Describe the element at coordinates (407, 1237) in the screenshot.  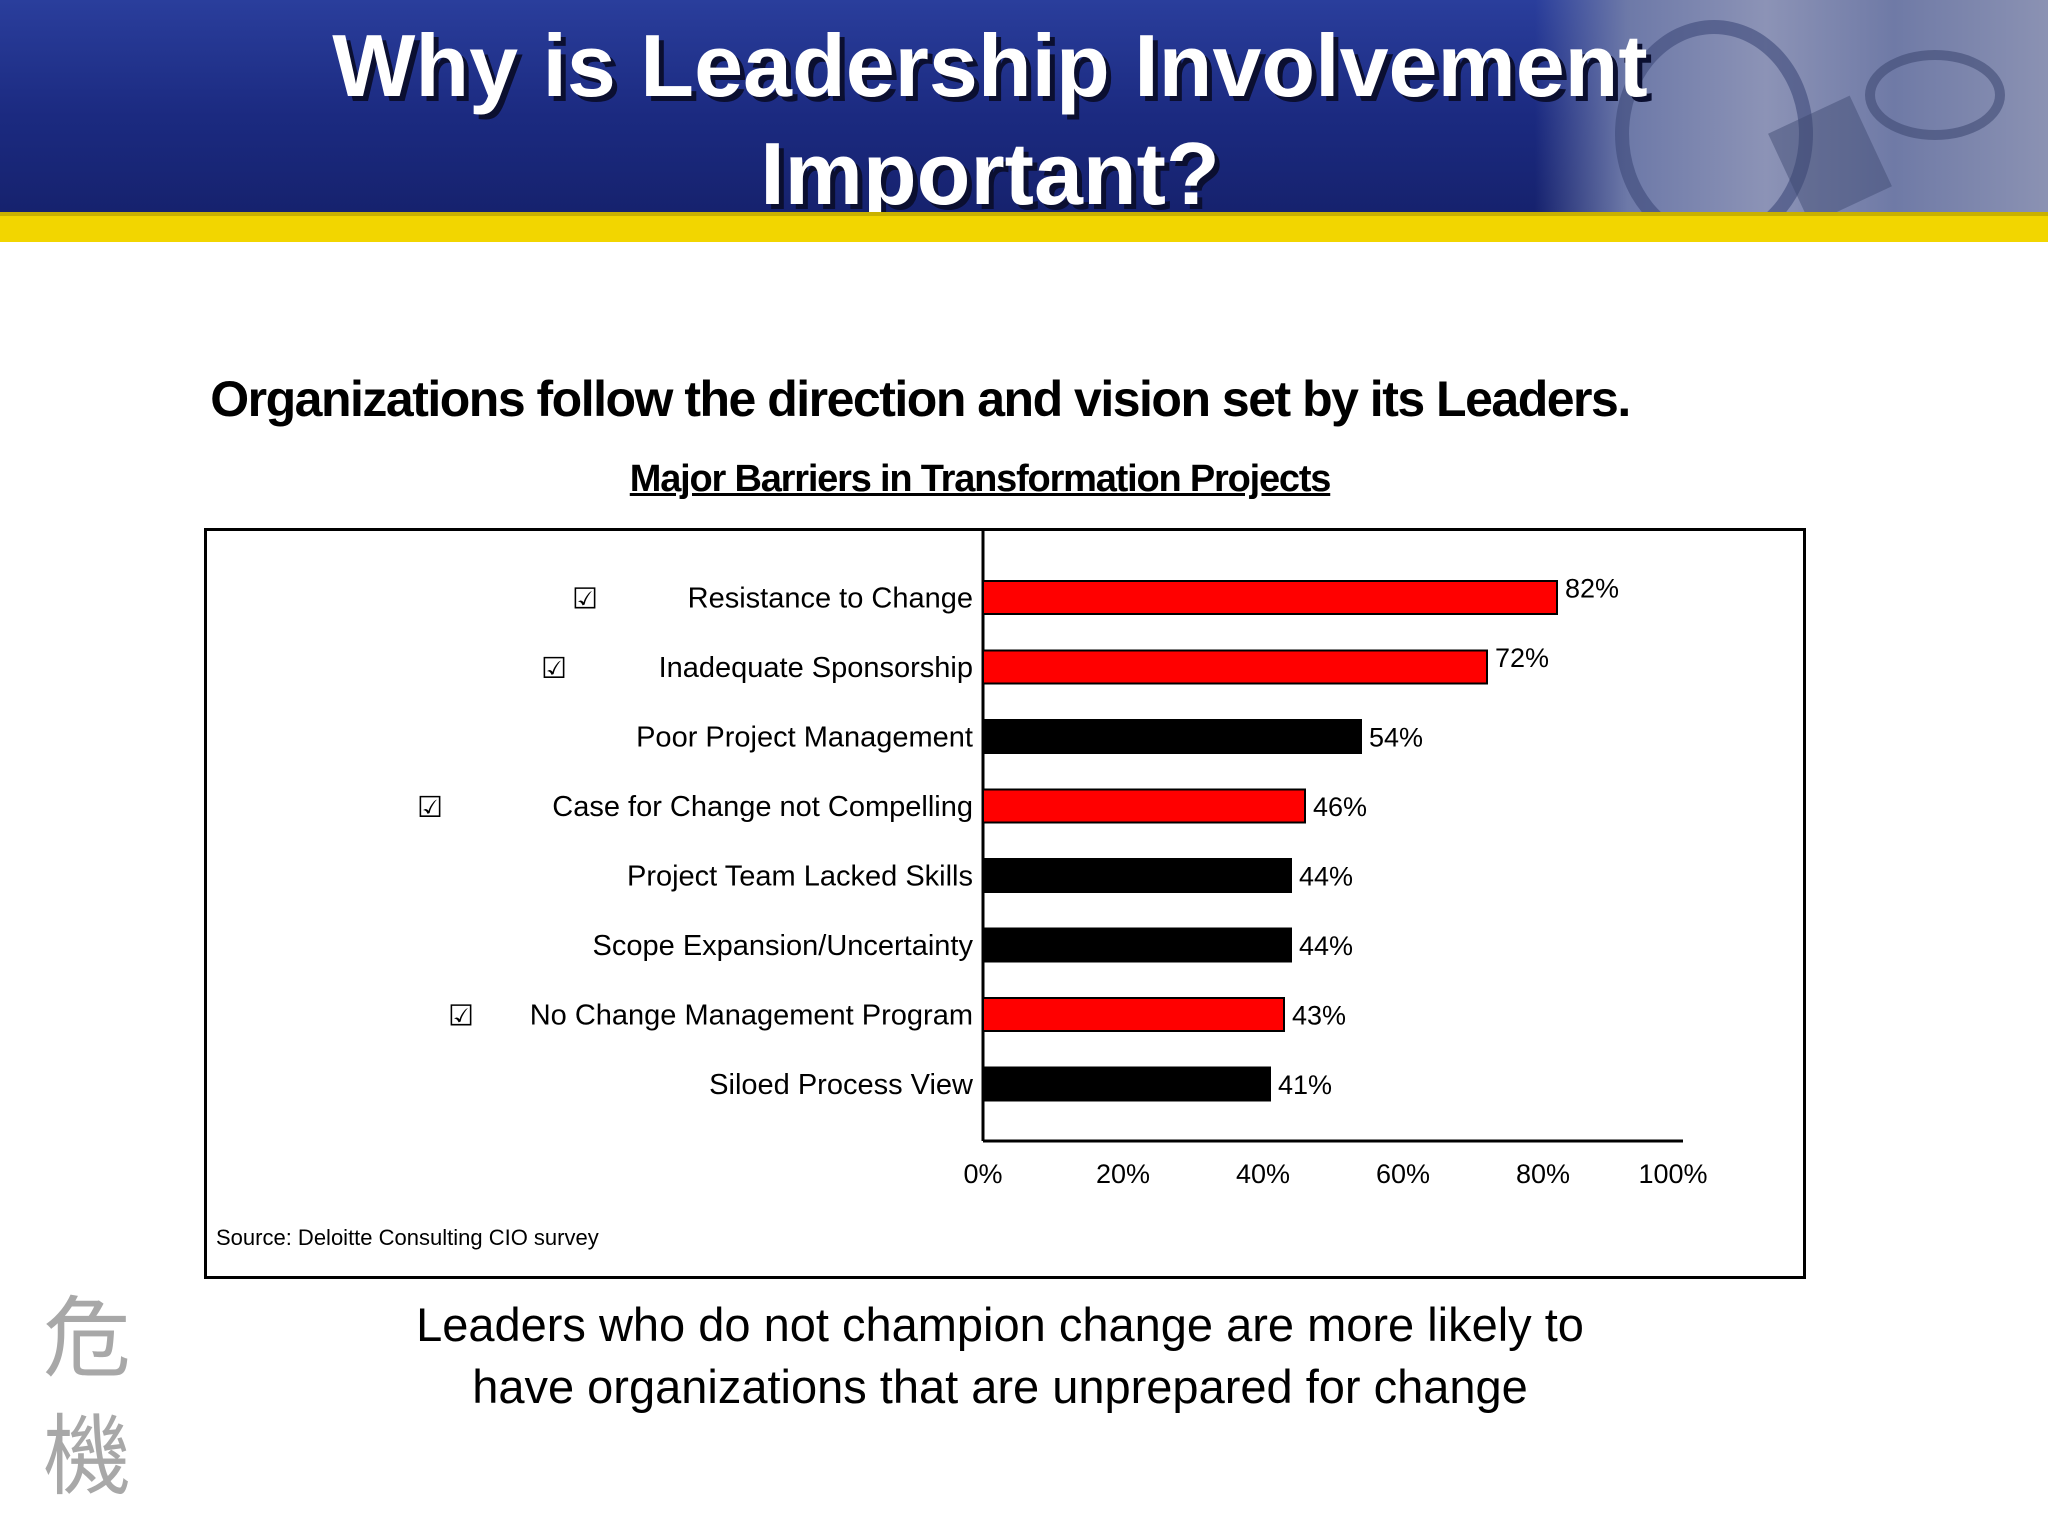
I see `source-note: Source: Deloitte Consulting CIO survey` at that location.